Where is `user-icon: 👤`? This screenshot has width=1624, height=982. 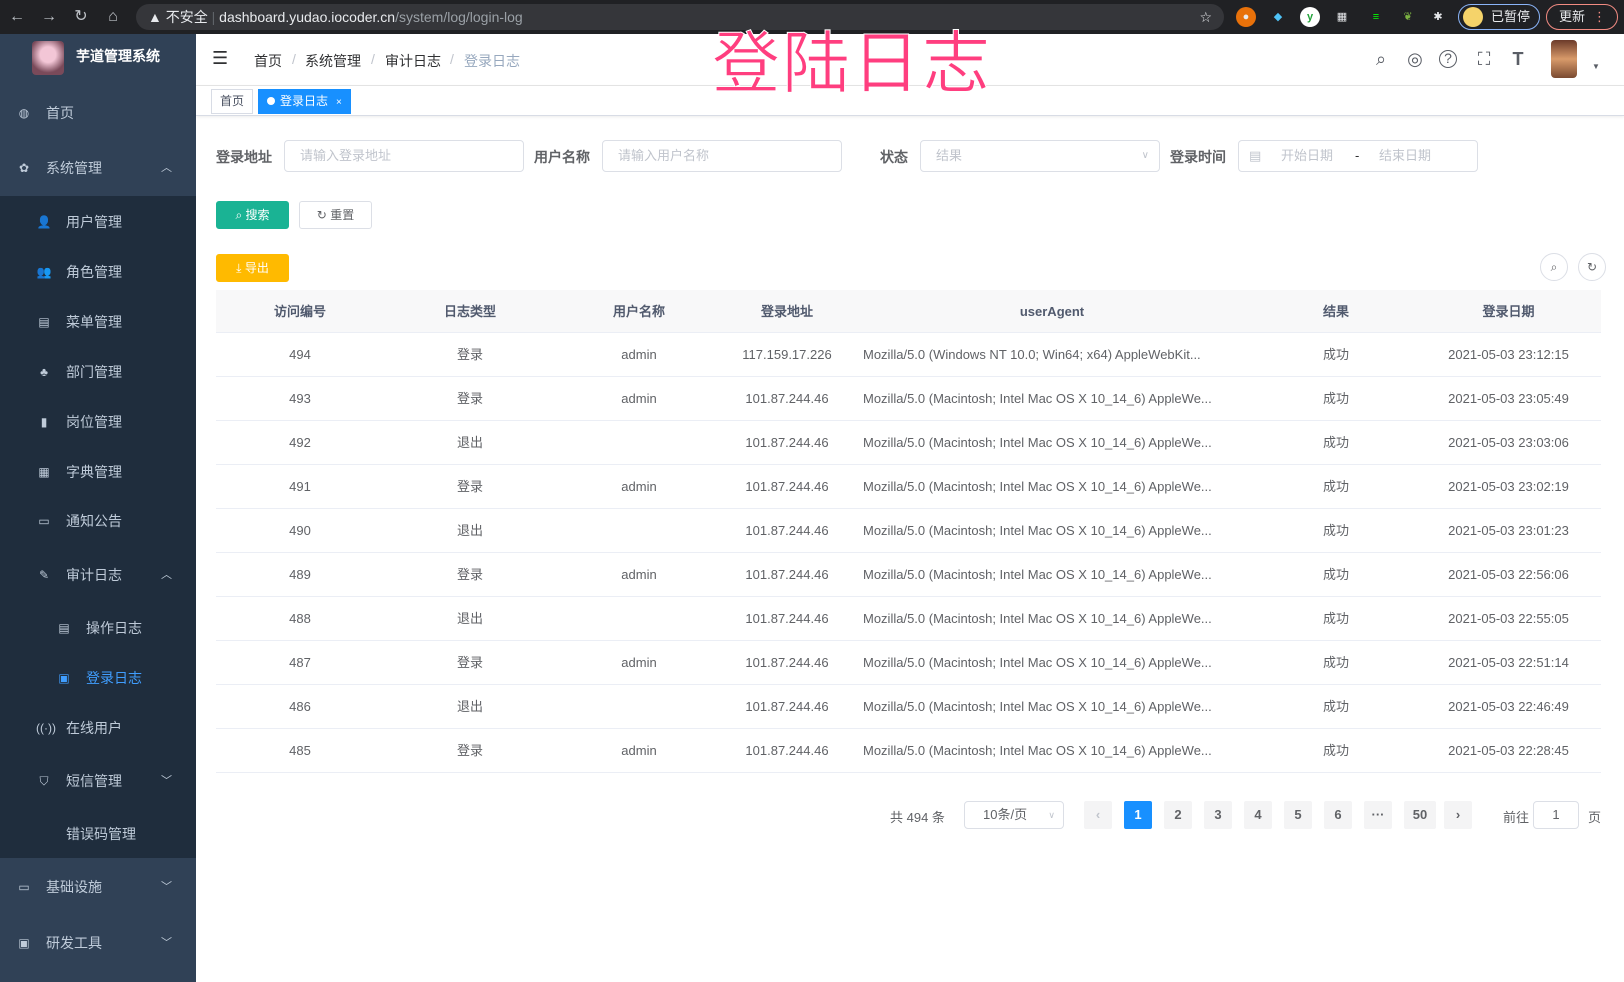
user-icon: 👤 is located at coordinates (44, 222).